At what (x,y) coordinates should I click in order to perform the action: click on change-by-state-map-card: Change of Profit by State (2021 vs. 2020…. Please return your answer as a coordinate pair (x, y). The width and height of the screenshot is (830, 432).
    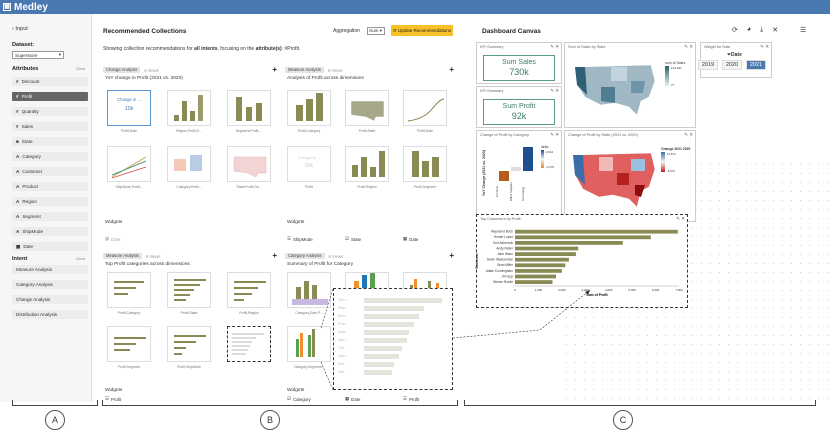
    Looking at the image, I should click on (630, 176).